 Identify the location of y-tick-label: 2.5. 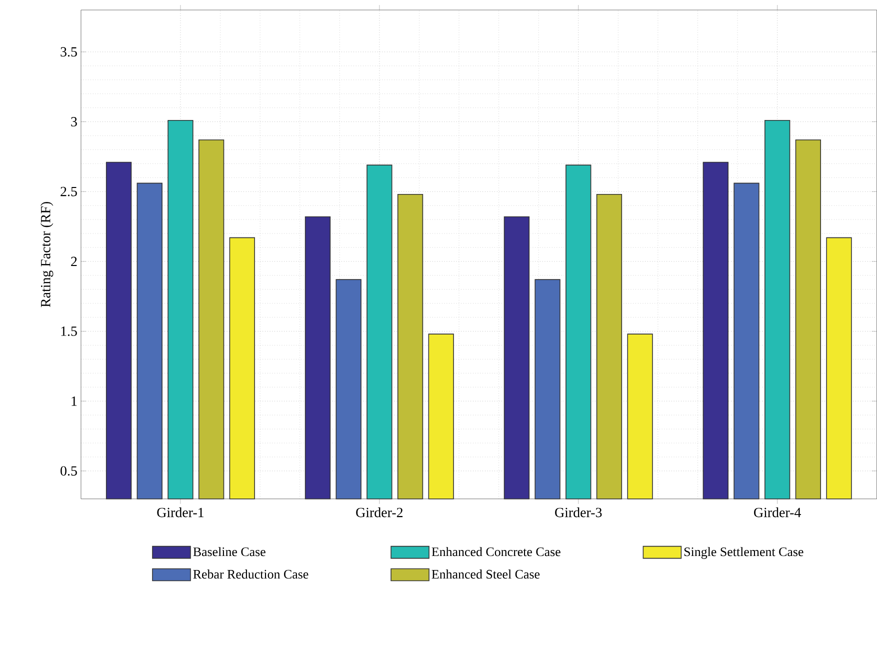
(68, 191).